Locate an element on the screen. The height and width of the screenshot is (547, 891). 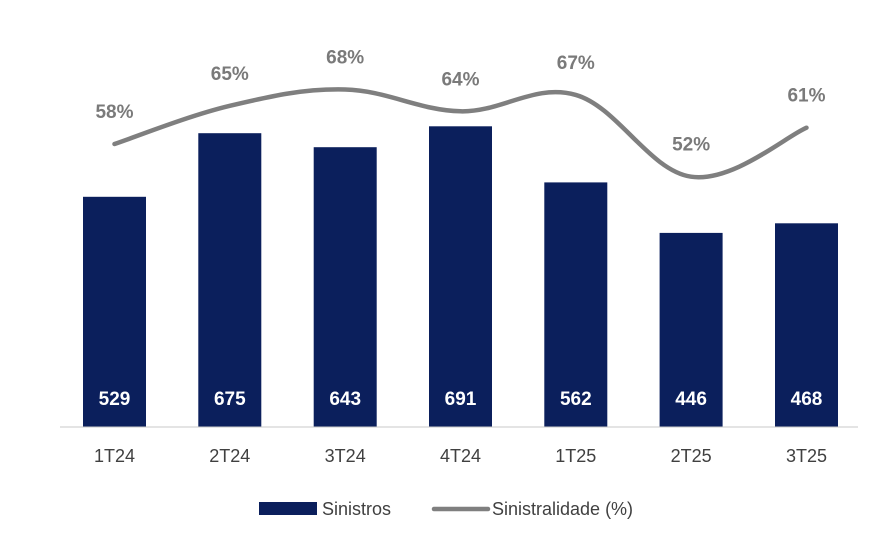
bar-value-label-1T25: 562 is located at coordinates (576, 399).